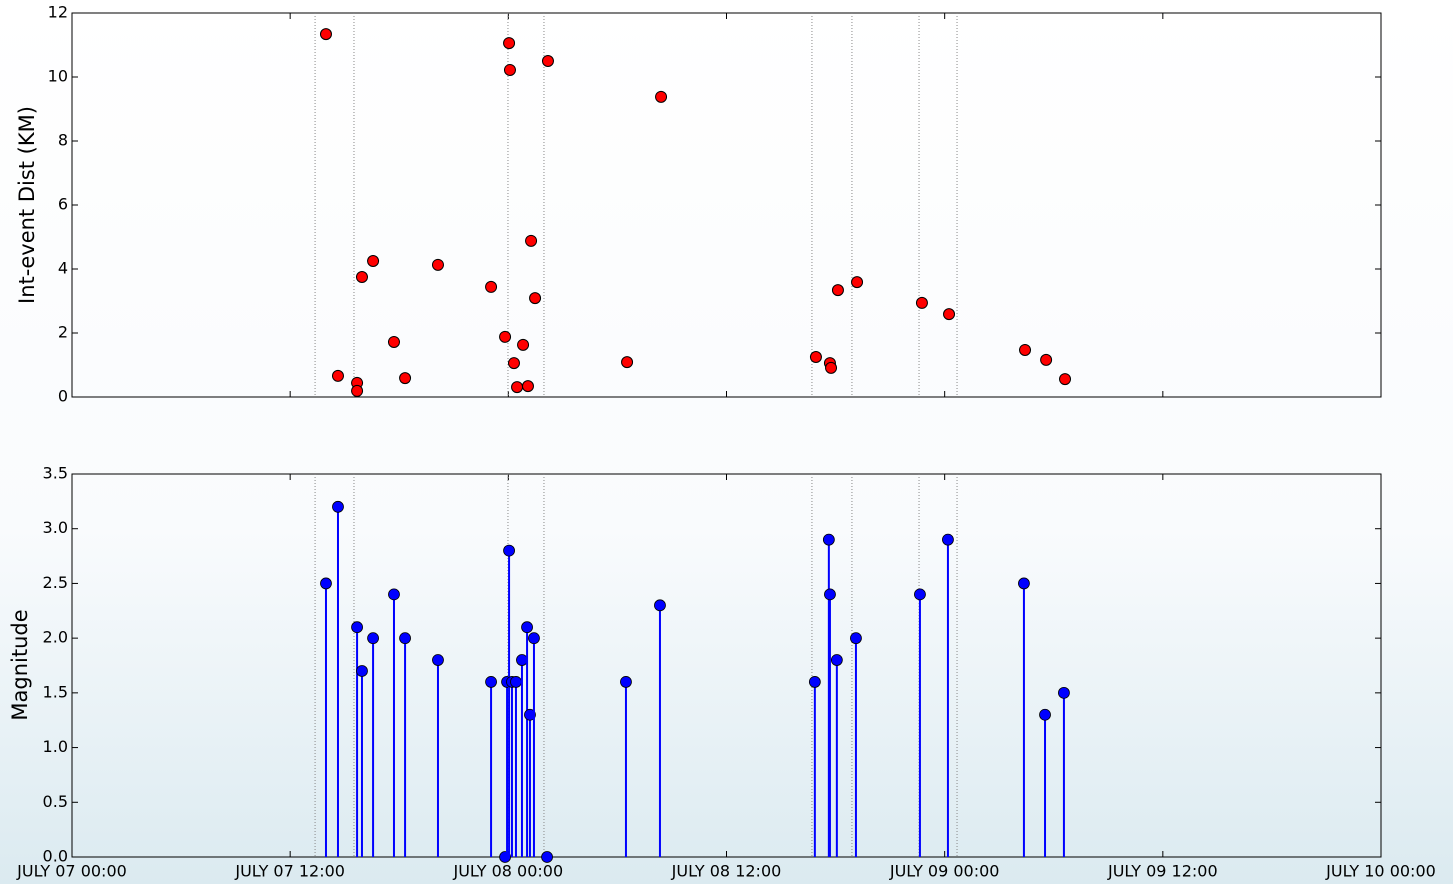  I want to click on x-tick-label: JULY 10 00:00, so click(1380, 871).